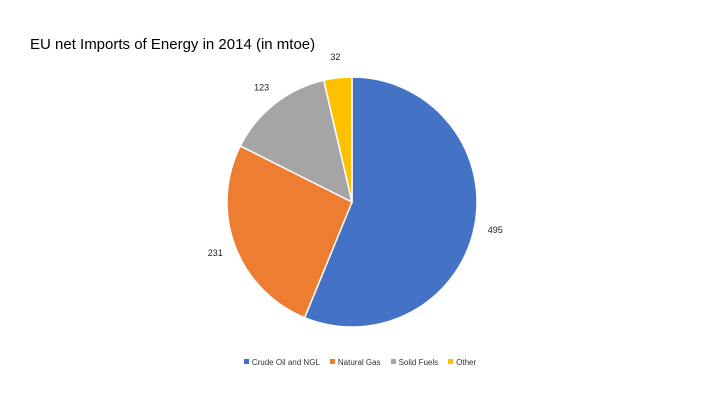 This screenshot has width=720, height=405. I want to click on pie-slice-solid-fuels, so click(296, 141).